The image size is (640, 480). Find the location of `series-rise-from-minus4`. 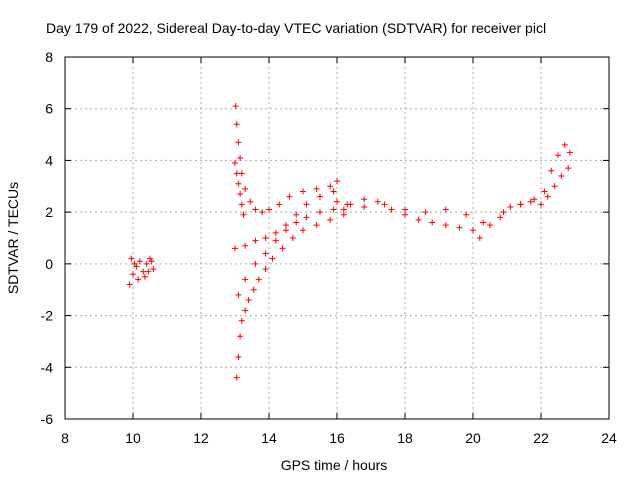

series-rise-from-minus4 is located at coordinates (290, 296).